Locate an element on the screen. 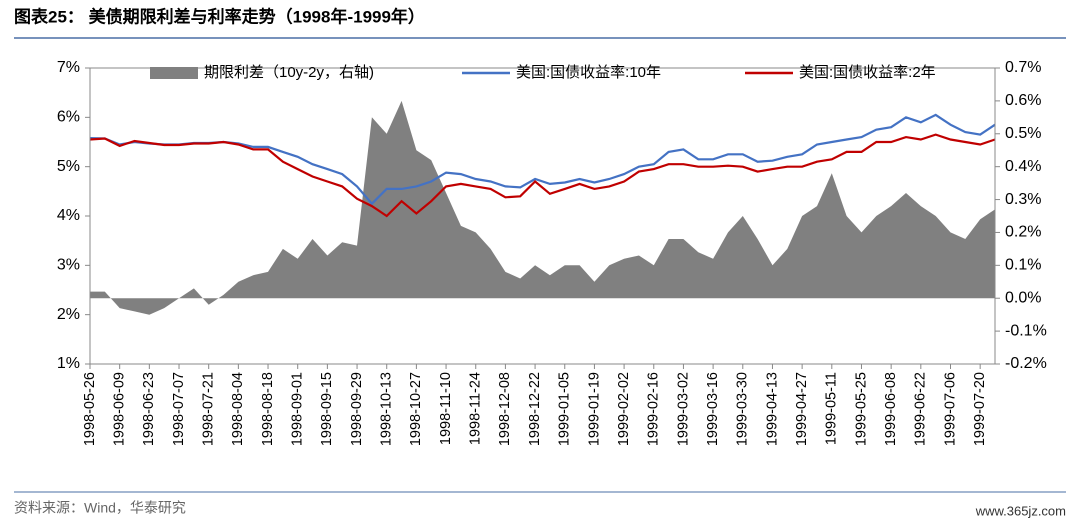 This screenshot has width=1080, height=527. x-tick-label: 1999-04-13 is located at coordinates (772, 409).